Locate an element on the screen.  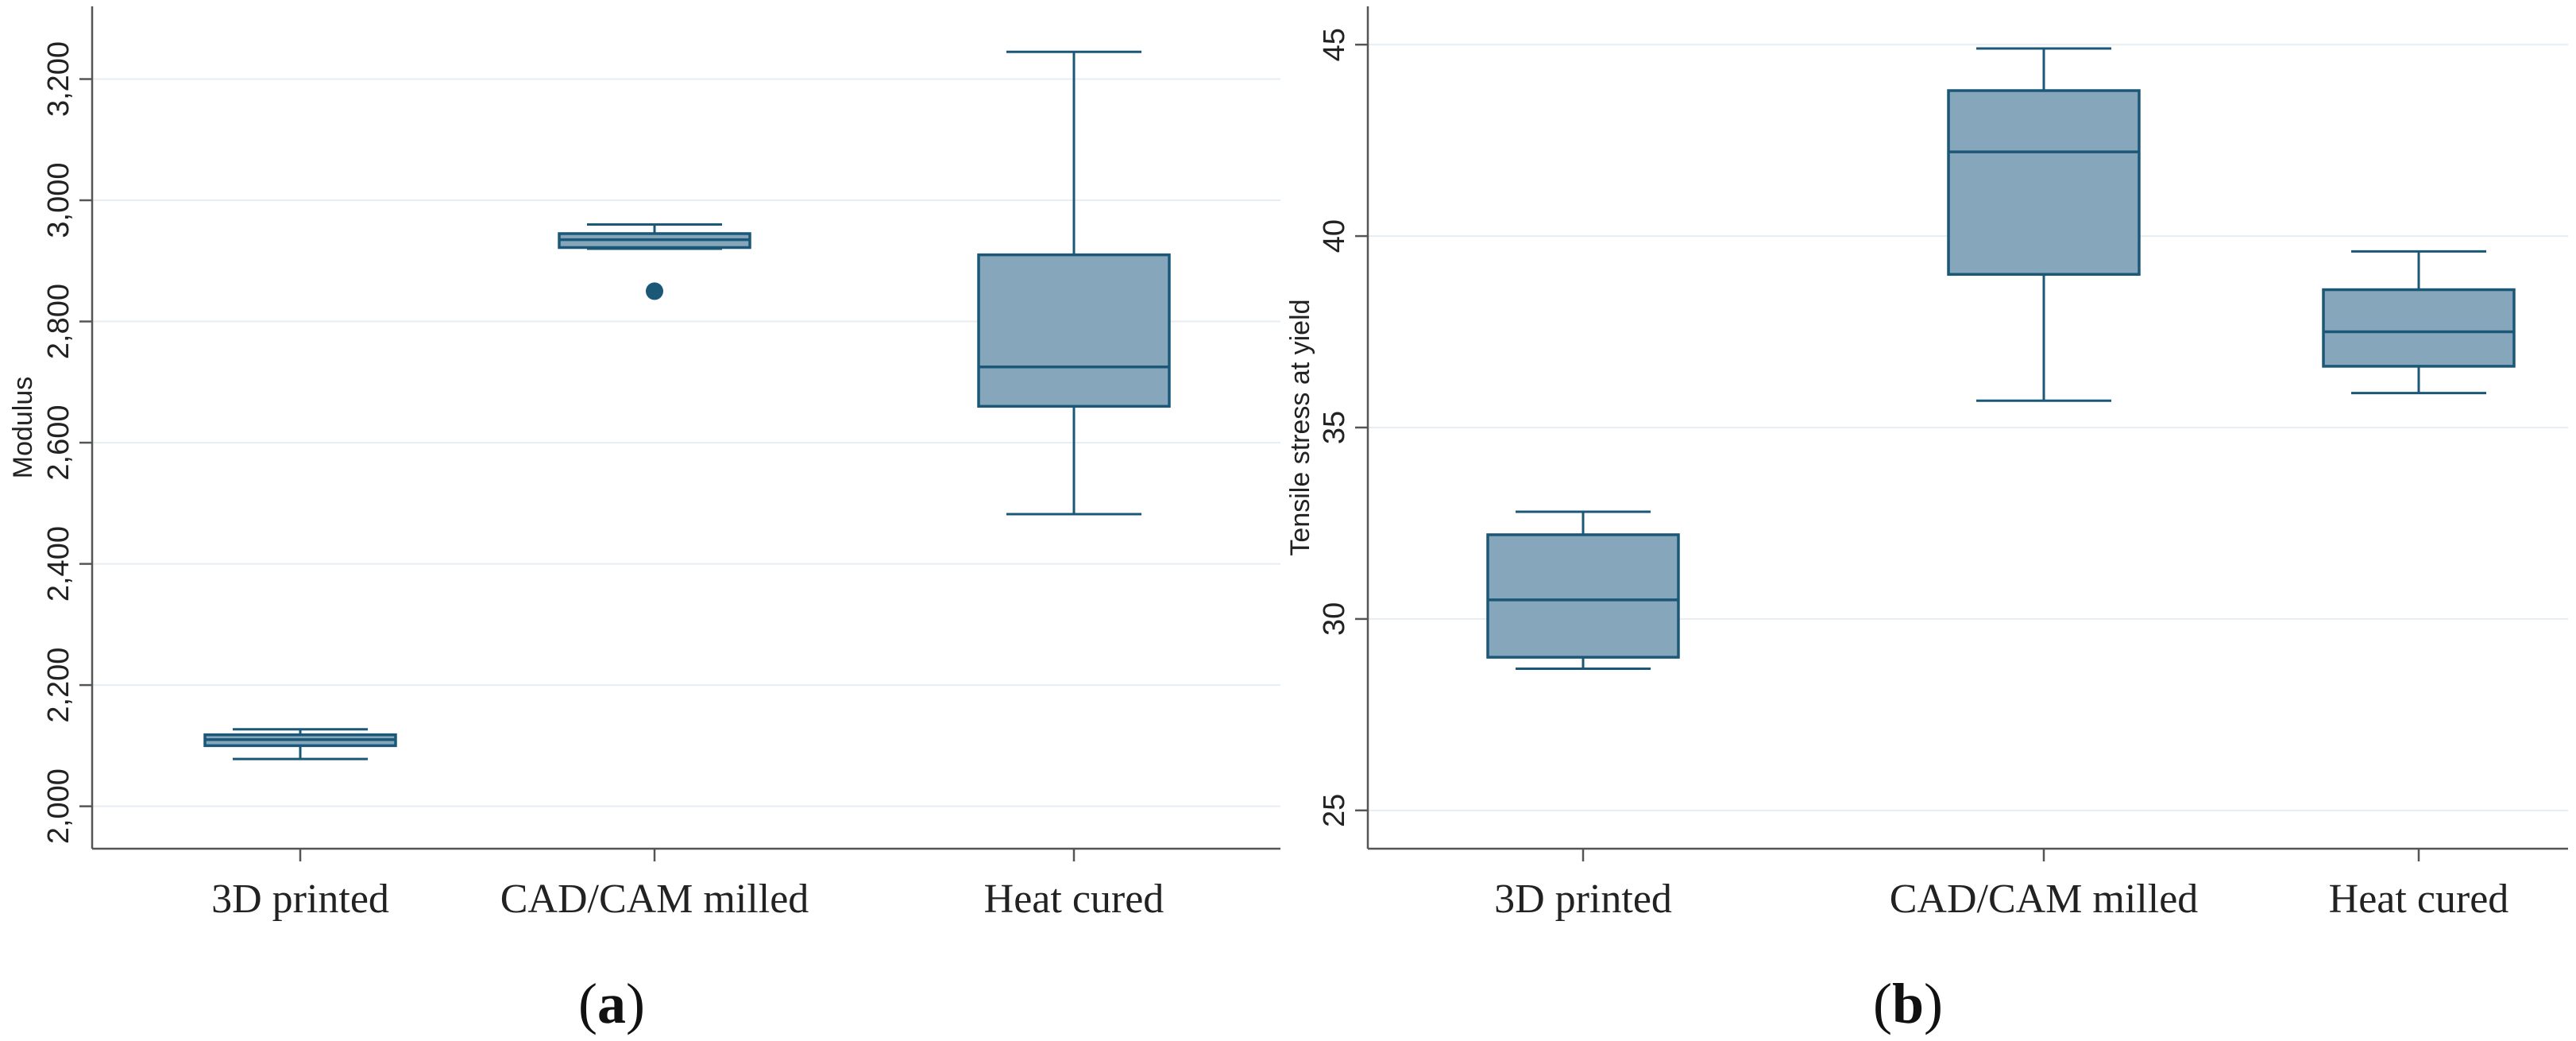
y-tick-label-1: 30 is located at coordinates (1334, 619).